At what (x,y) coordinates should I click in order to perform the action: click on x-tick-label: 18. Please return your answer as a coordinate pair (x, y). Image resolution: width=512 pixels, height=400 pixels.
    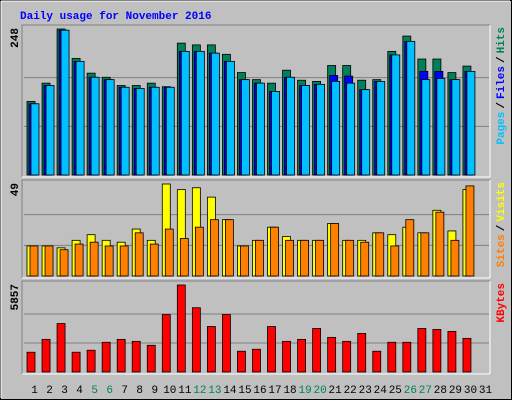
    Looking at the image, I should click on (289, 391).